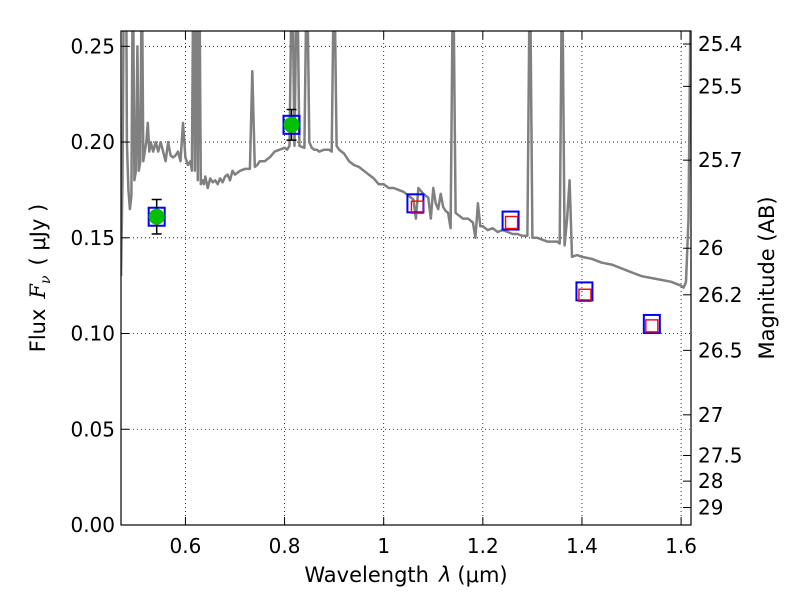  I want to click on y-tick-label: 0.10, so click(92, 334).